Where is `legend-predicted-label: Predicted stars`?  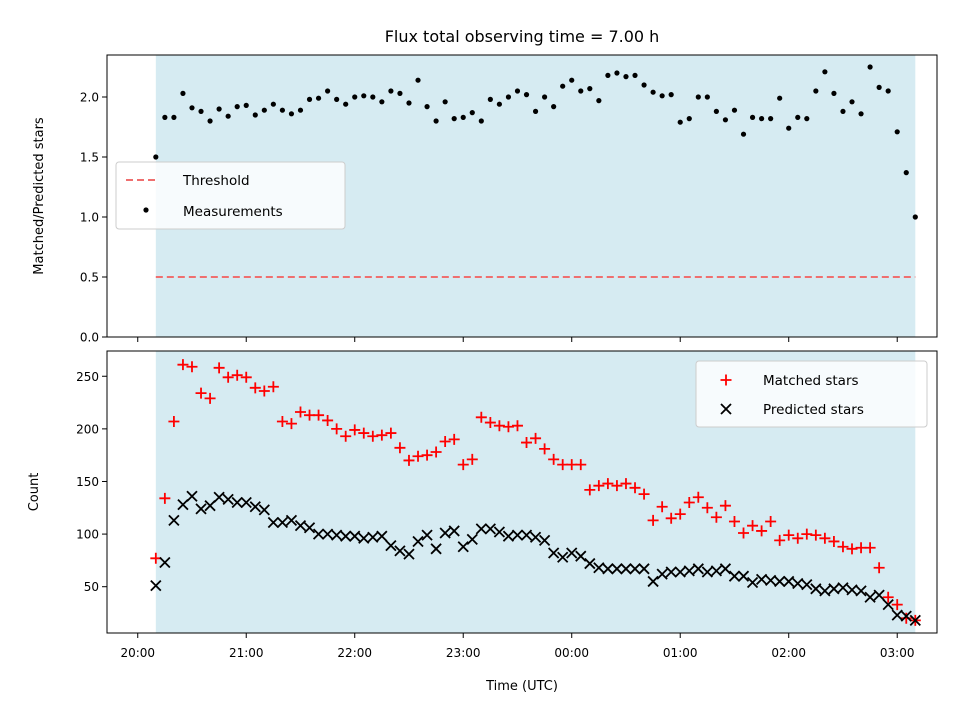
legend-predicted-label: Predicted stars is located at coordinates (813, 410).